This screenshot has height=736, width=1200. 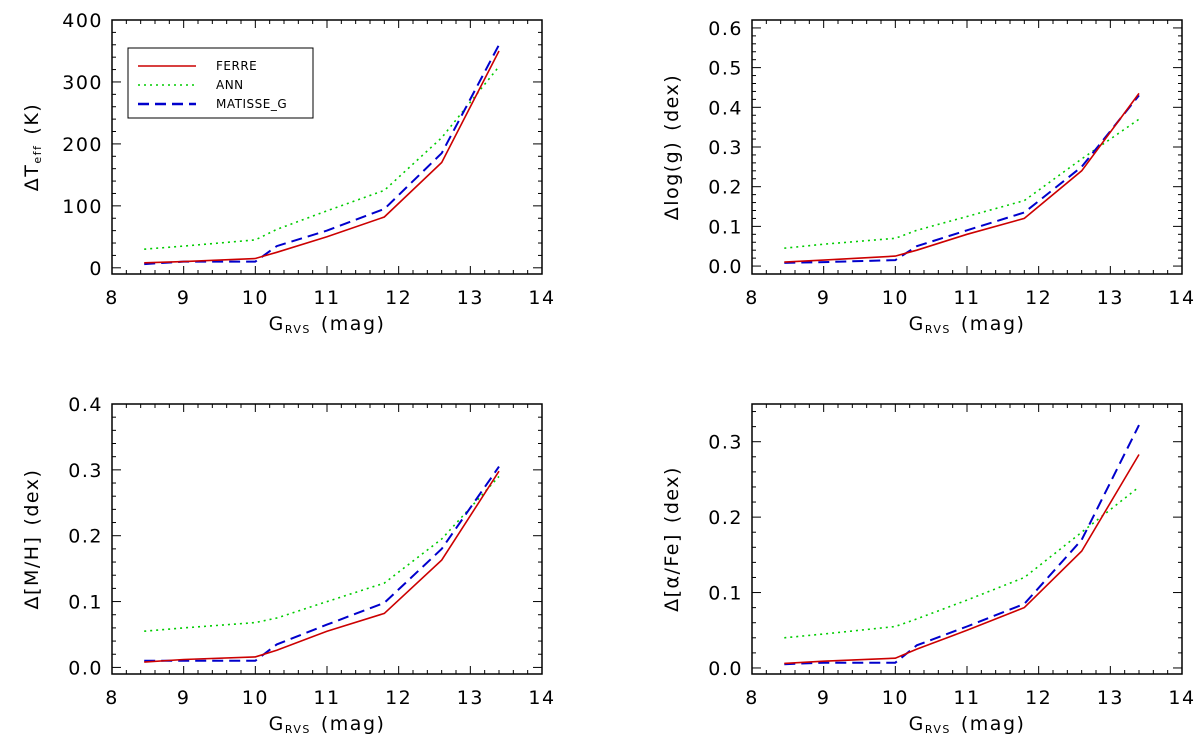 I want to click on y-tick-label: 100, so click(x=82, y=207).